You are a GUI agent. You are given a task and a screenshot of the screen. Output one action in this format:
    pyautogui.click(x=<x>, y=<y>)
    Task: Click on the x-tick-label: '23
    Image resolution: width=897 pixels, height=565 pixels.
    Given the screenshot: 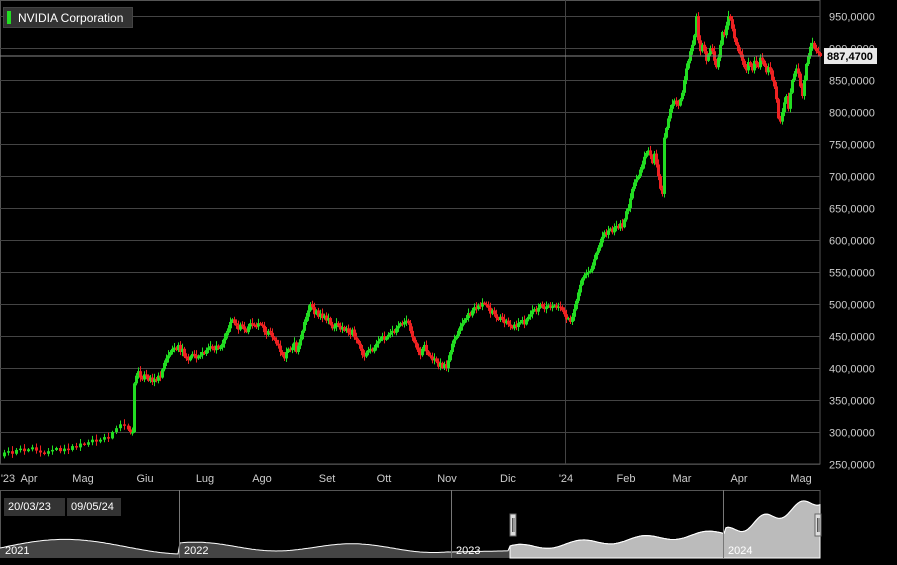 What is the action you would take?
    pyautogui.click(x=8, y=479)
    